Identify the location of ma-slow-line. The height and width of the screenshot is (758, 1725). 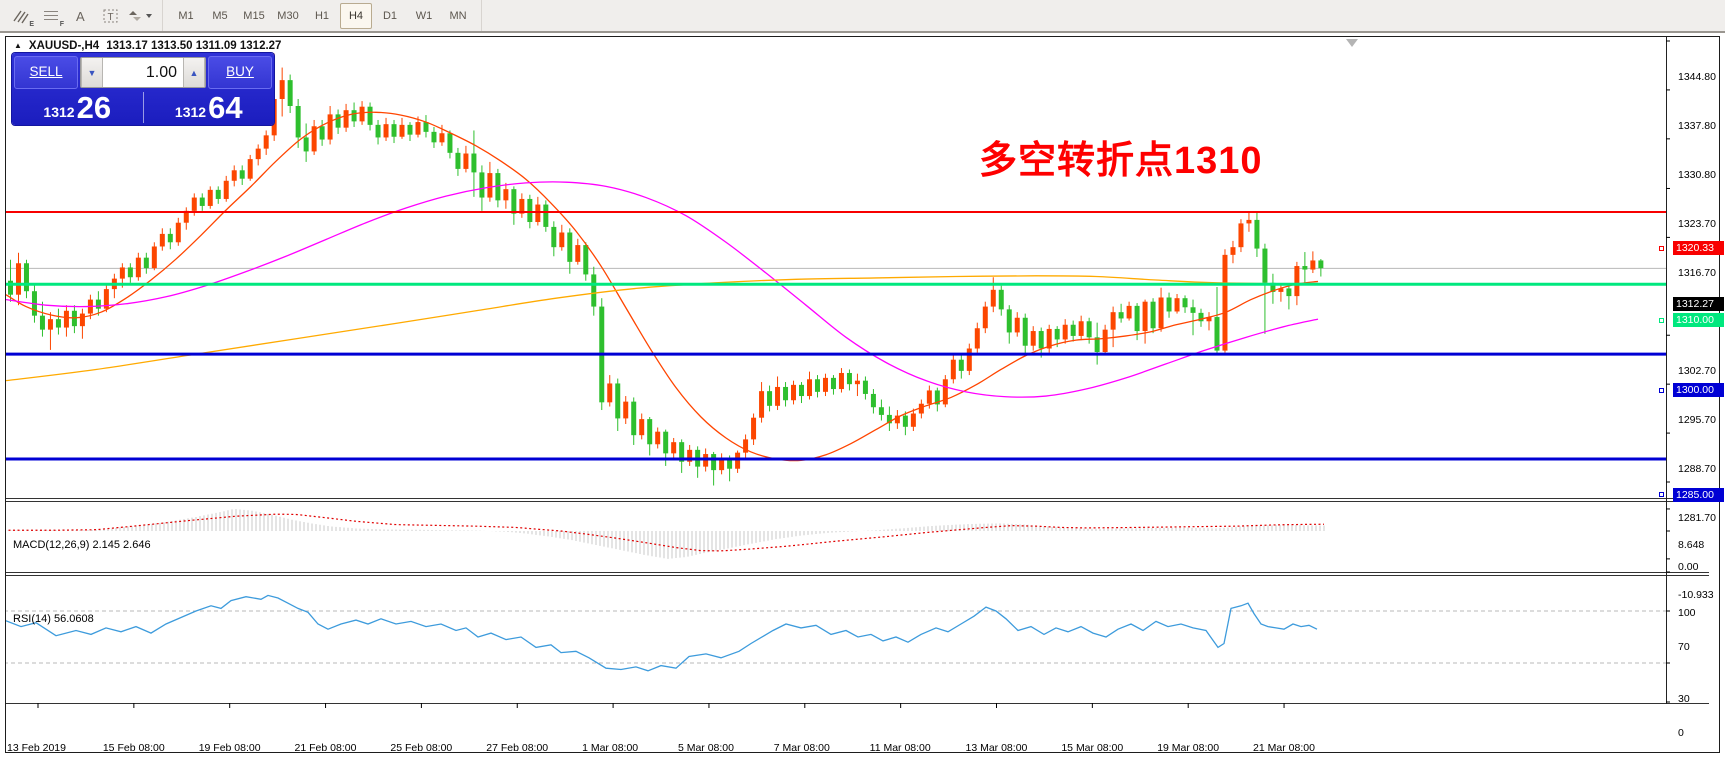
(662, 328).